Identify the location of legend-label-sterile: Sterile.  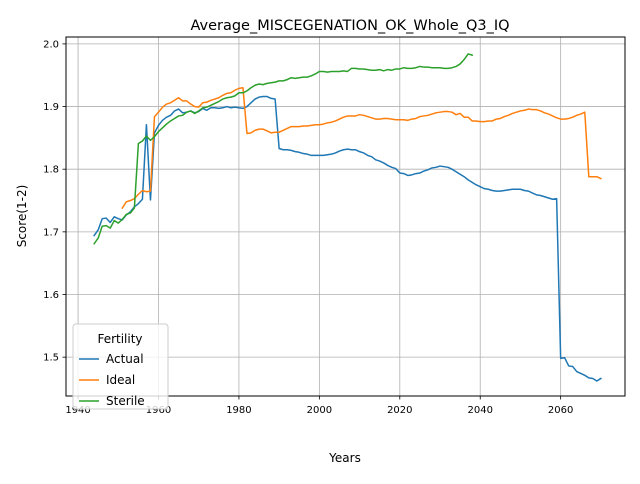
(125, 401).